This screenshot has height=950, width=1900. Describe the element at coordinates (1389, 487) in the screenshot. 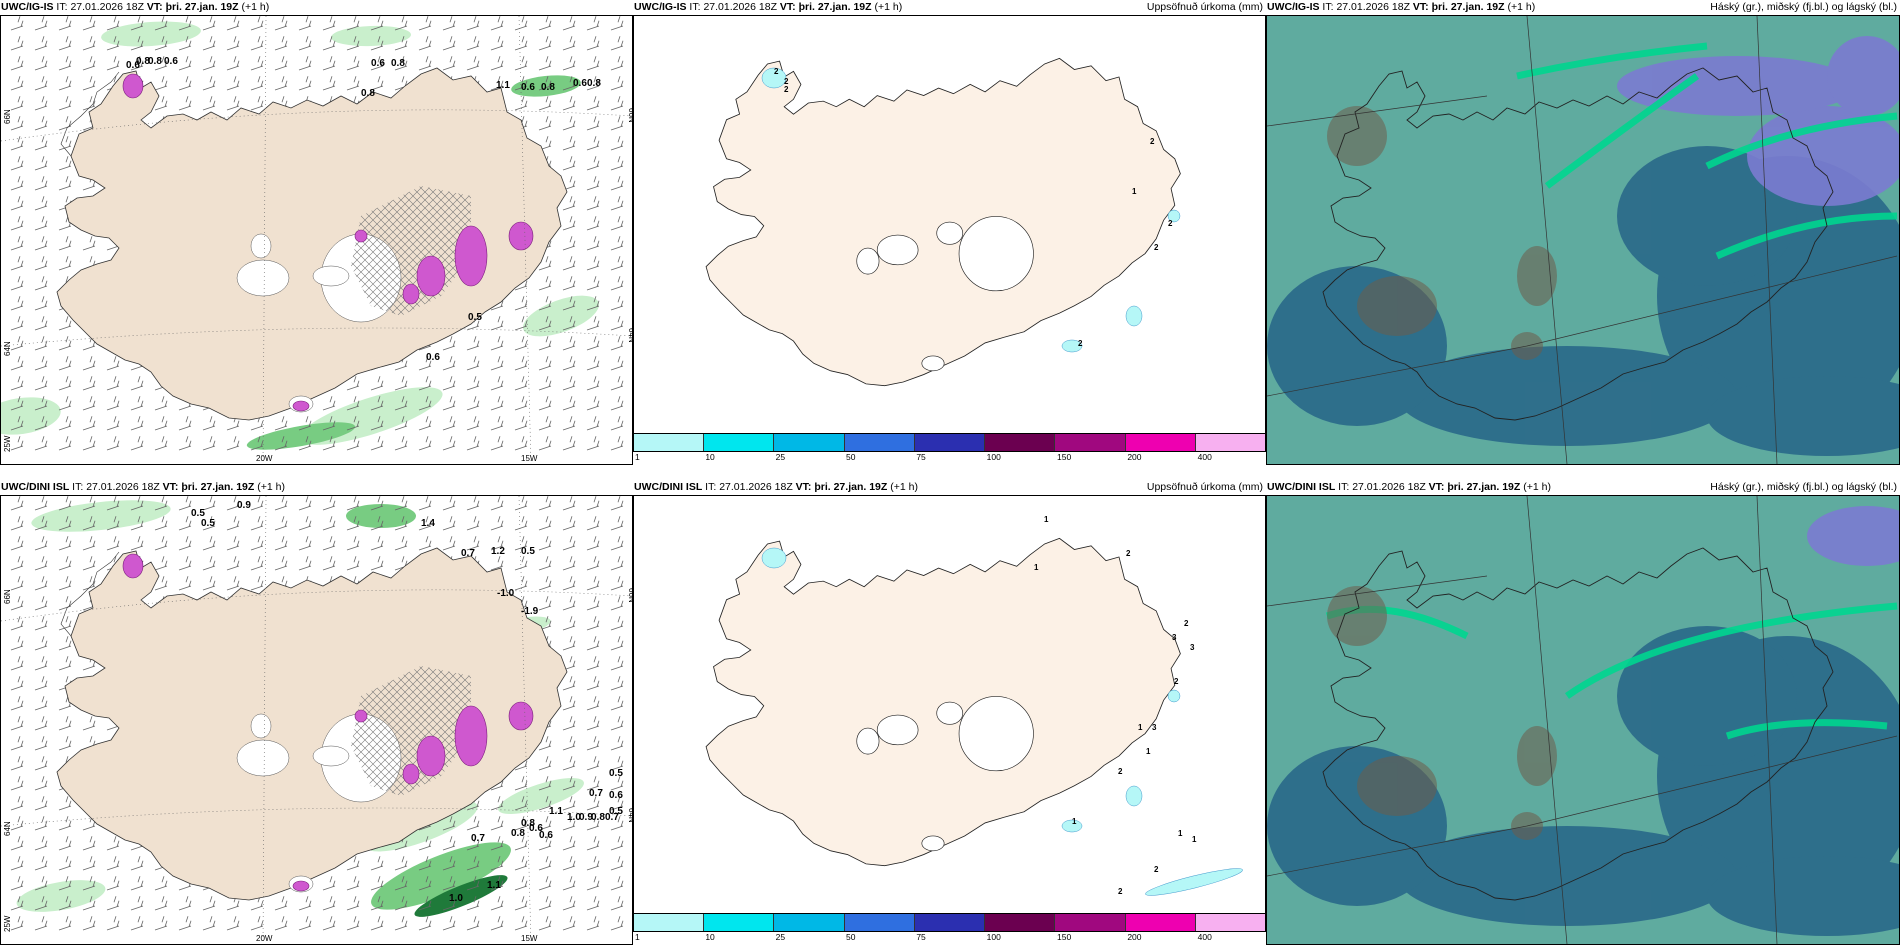

I see `it-value: 27.01.2026 18Z` at that location.